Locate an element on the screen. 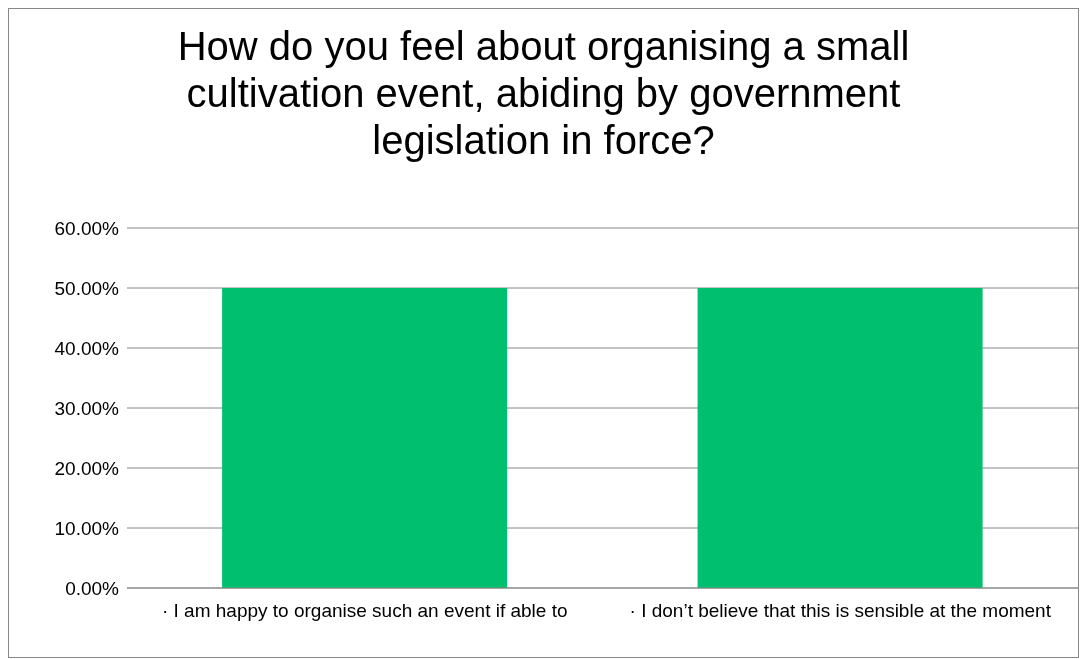 The height and width of the screenshot is (659, 1087). chart-title: How do you feel about organising a small cultivation event, abiding by government legislation in force? is located at coordinates (543, 93).